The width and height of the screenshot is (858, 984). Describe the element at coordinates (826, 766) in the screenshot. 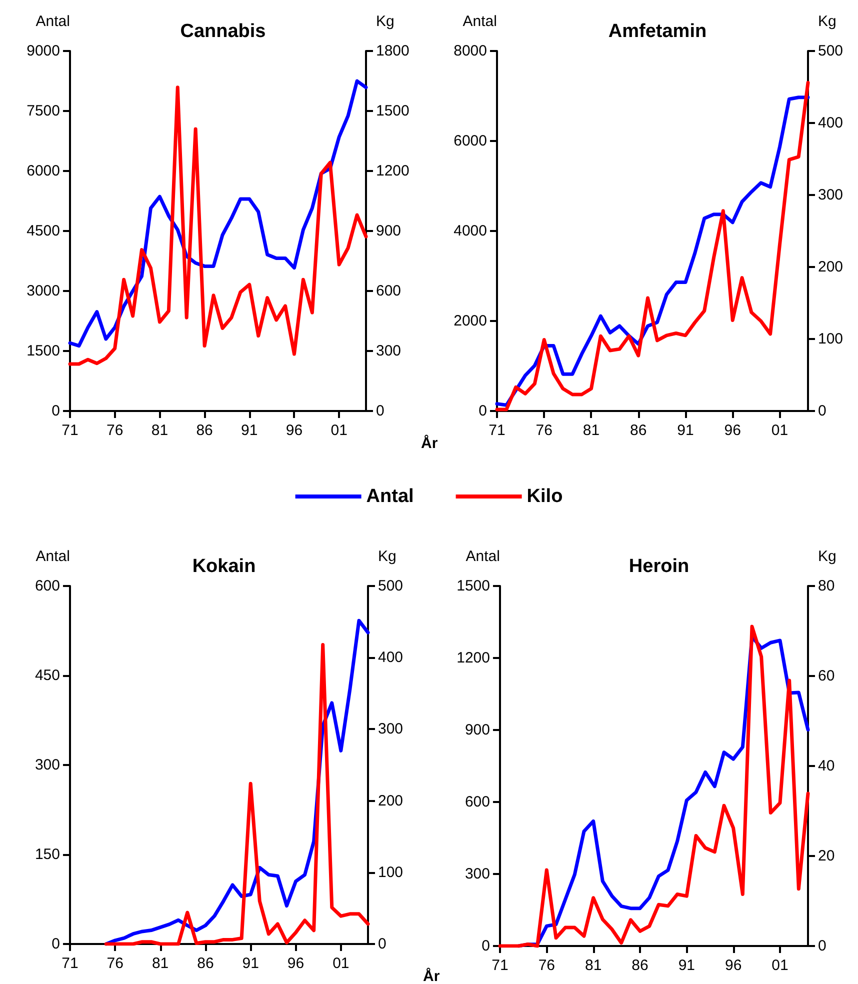

I see `y2-tick-label: 40` at that location.